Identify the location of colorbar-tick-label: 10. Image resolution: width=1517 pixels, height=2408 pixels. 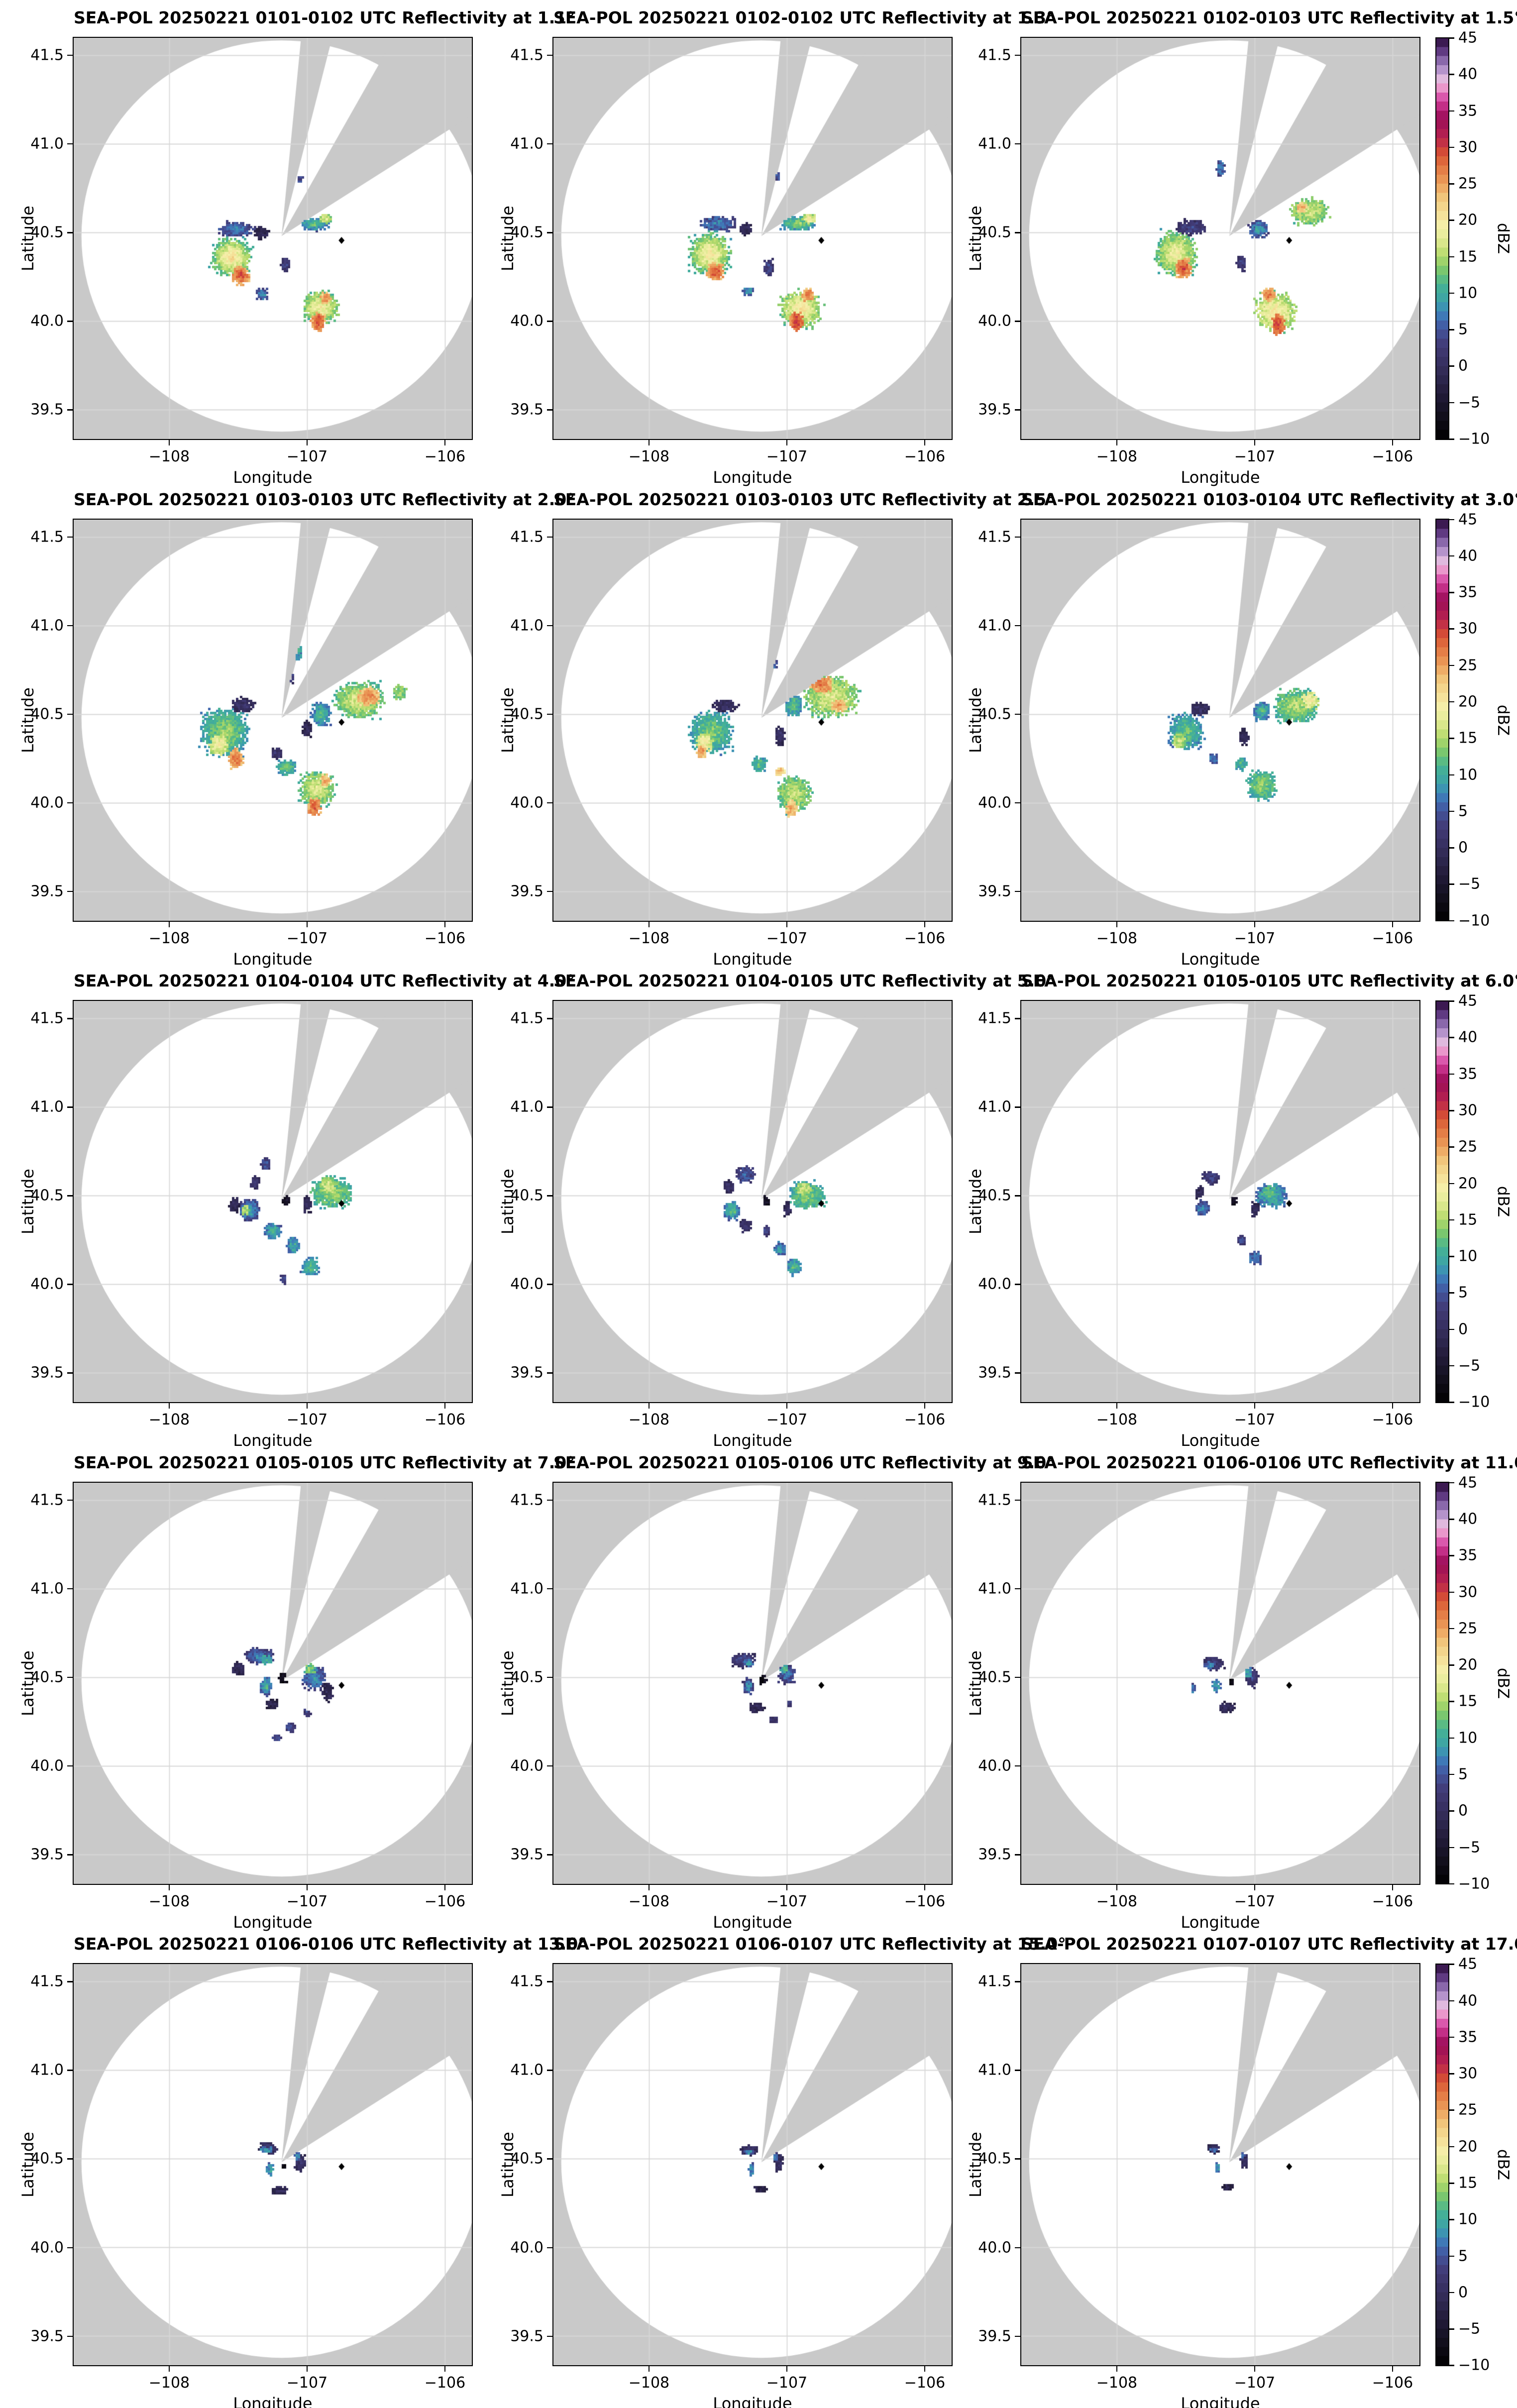
(1468, 1738).